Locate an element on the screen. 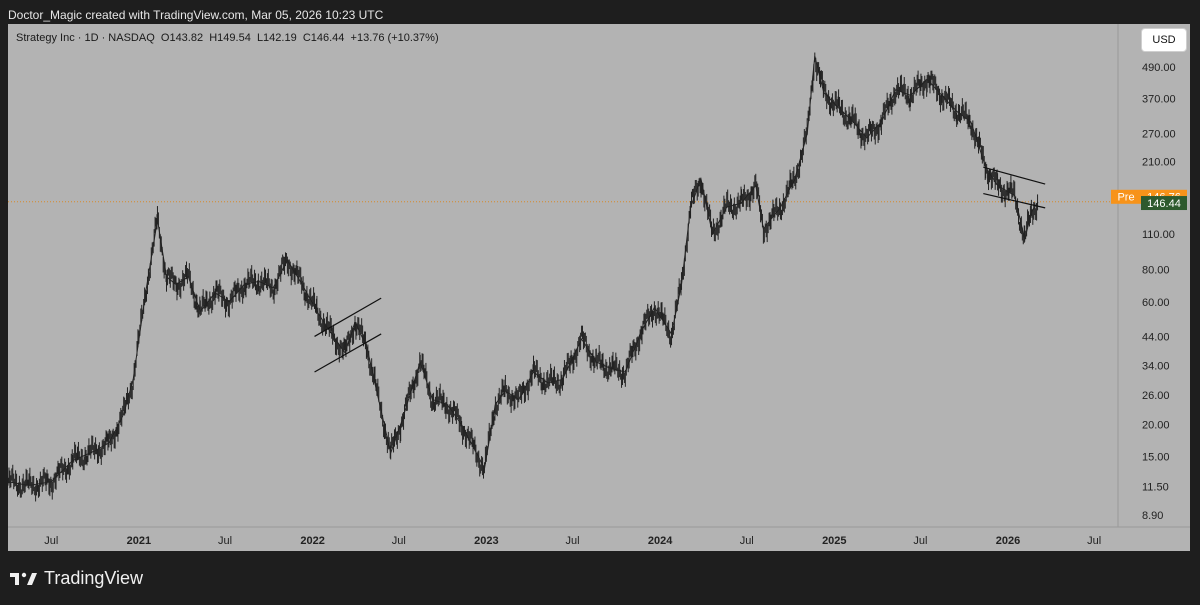 The width and height of the screenshot is (1200, 605). price-axis-tick-label: 26.00 is located at coordinates (1156, 396).